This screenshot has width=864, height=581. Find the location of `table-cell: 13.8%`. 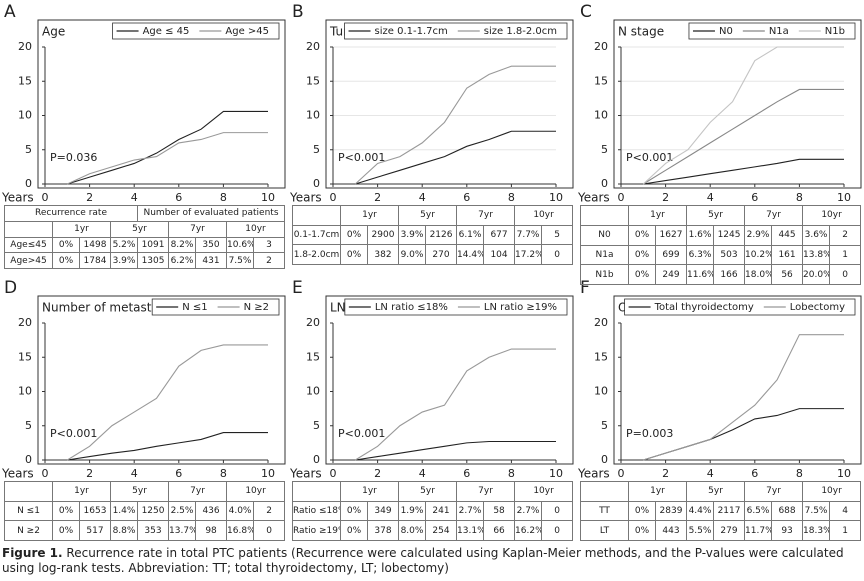

table-cell: 13.8% is located at coordinates (816, 255).